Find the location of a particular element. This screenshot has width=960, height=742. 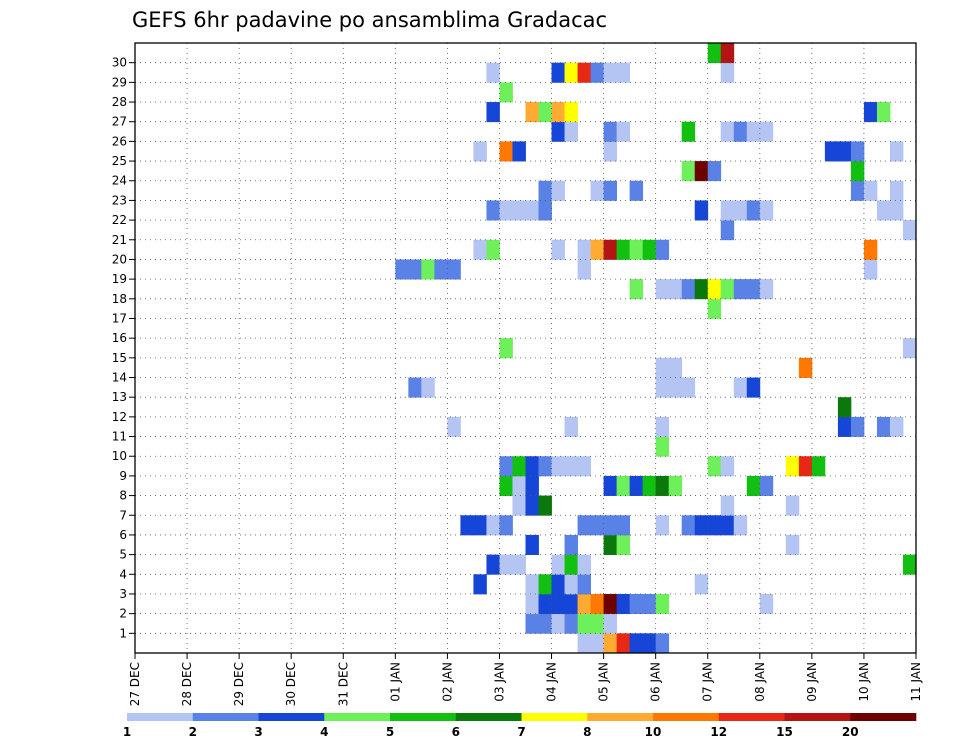

x-tick-label: 28 DEC is located at coordinates (187, 684).